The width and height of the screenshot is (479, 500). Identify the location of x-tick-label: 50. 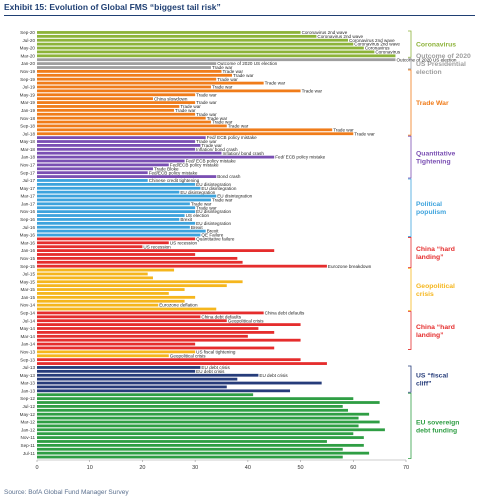
(301, 468).